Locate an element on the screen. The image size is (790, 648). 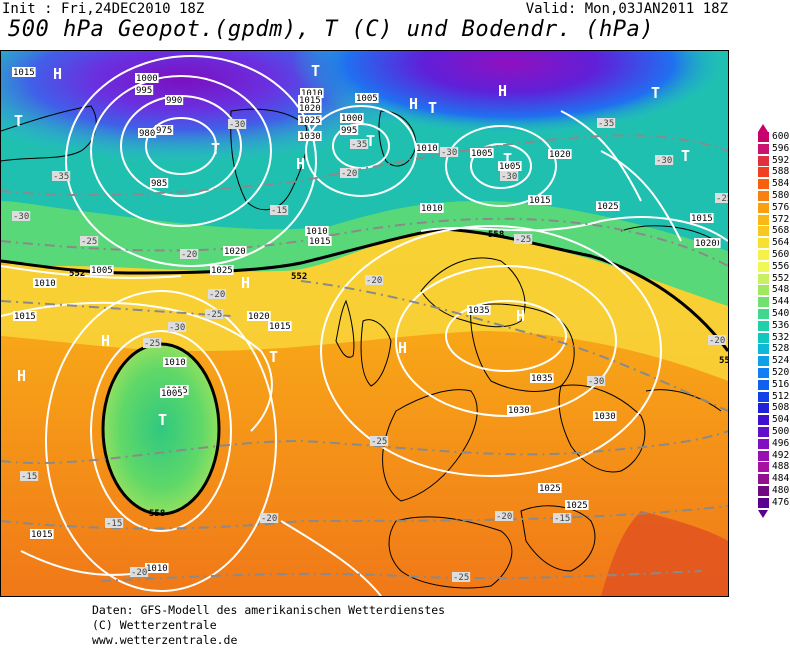
legend-label: 504 is located at coordinates (781, 420).